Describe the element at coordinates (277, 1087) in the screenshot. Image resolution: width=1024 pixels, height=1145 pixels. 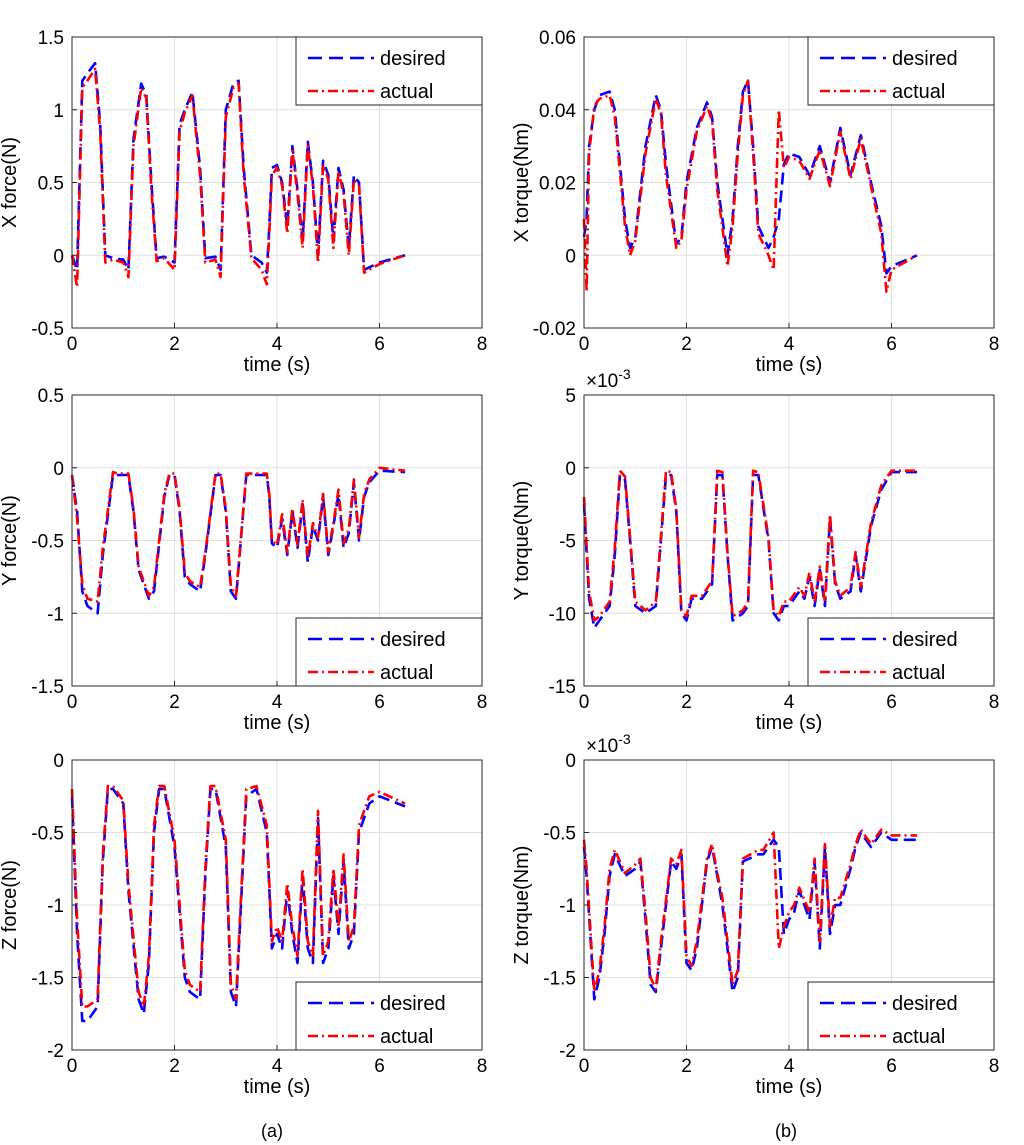
I see `z-force-xlabel: time (s)` at that location.